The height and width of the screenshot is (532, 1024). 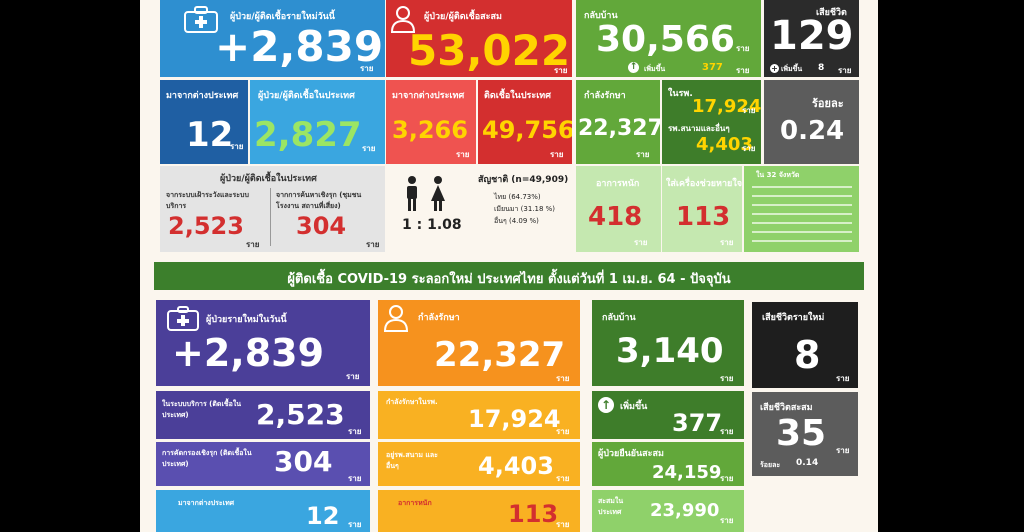 I want to click on bottom-hospital-label: กำลังรักษาในรพ., so click(x=412, y=402).